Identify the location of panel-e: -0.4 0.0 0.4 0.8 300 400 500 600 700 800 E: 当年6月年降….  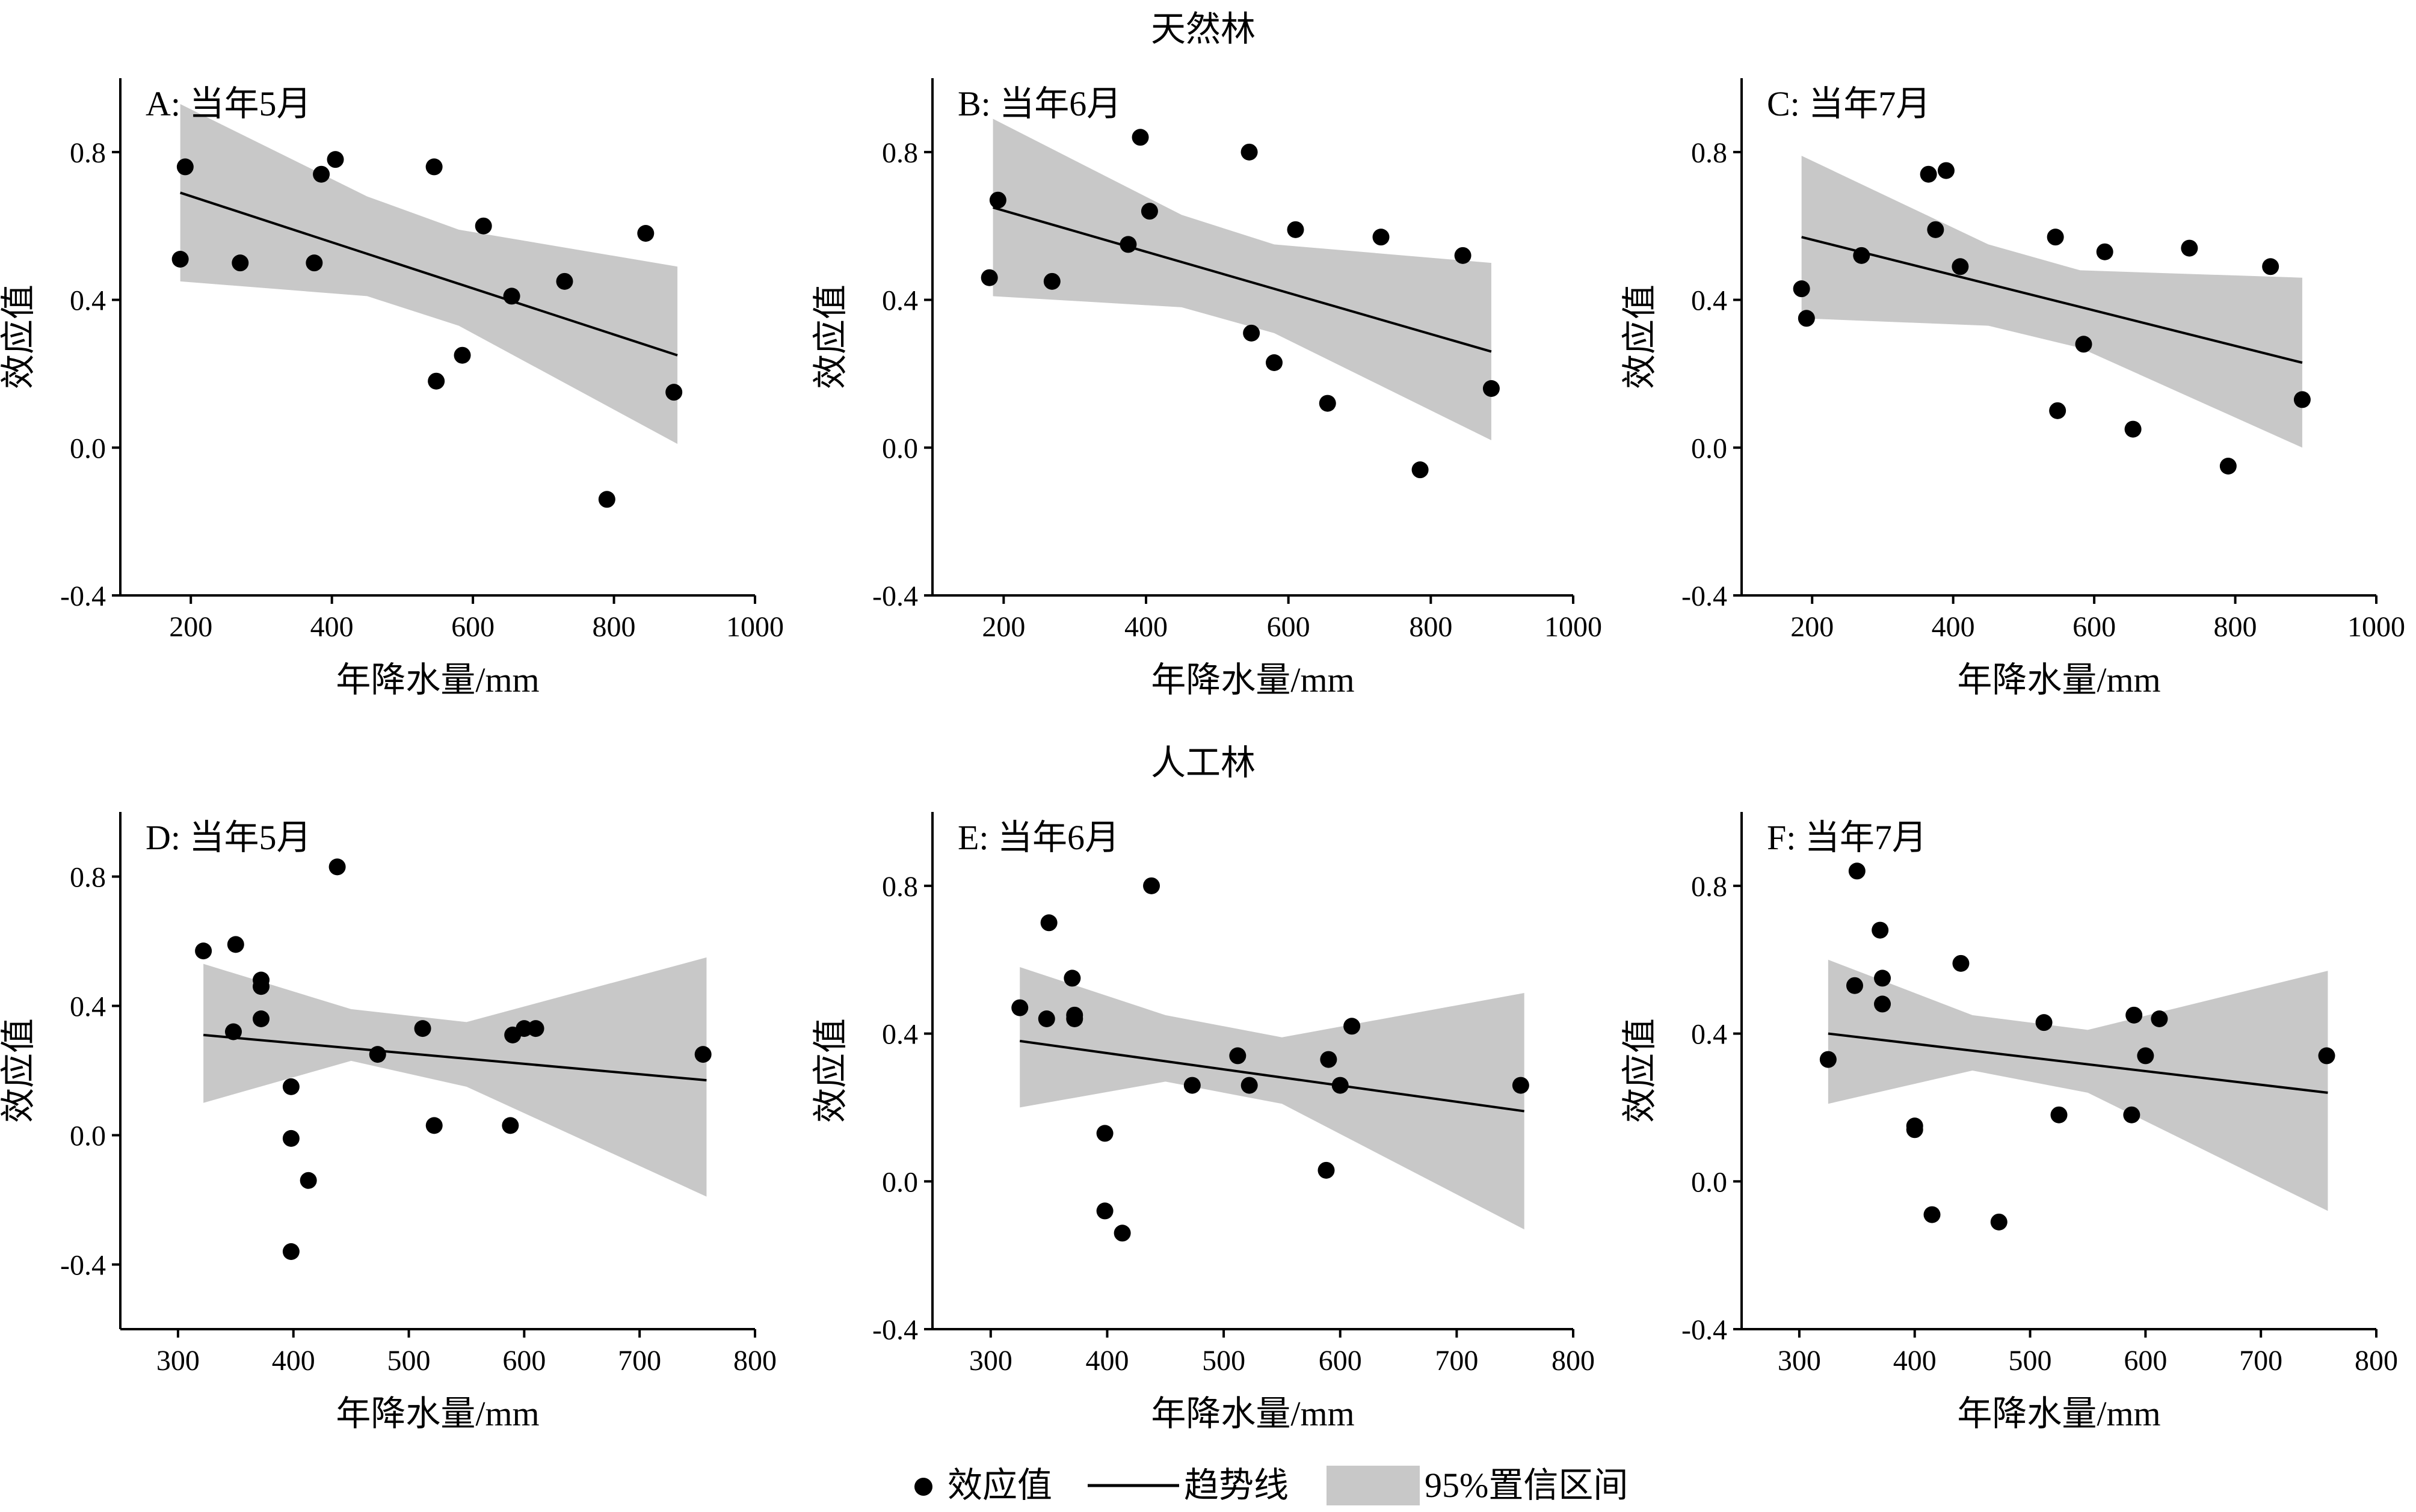
(1203, 1123).